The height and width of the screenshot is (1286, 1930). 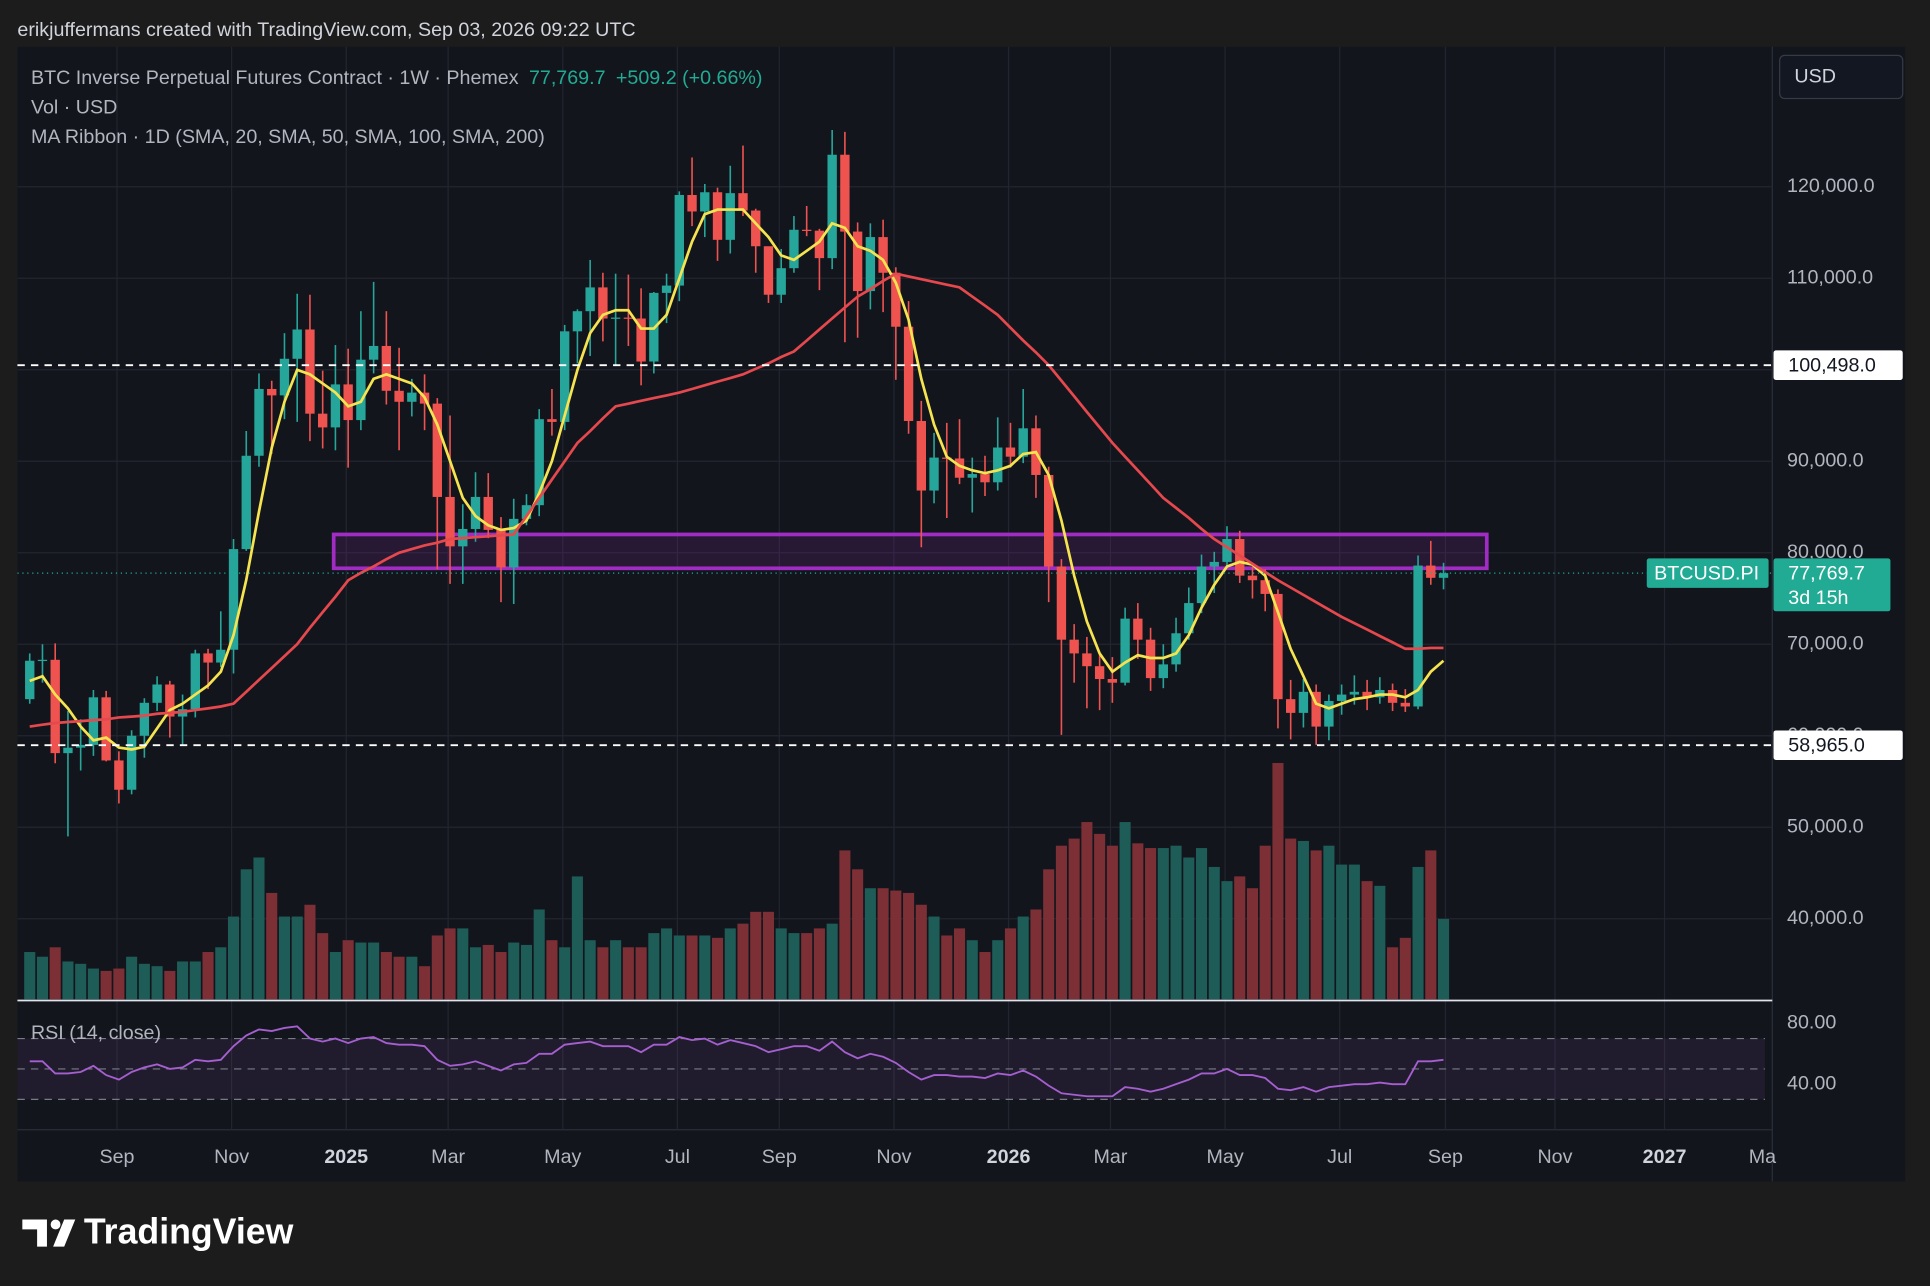 I want to click on brand-logo: TradingView, so click(x=158, y=1232).